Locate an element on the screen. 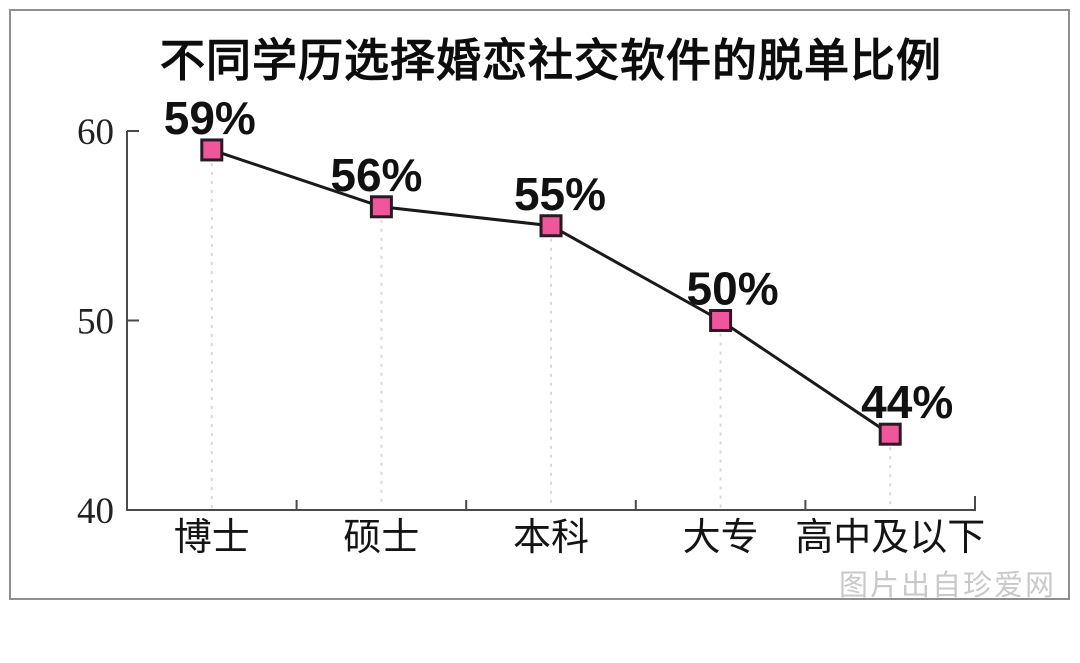 This screenshot has height=663, width=1080. x-label-0: 博士 is located at coordinates (212, 538).